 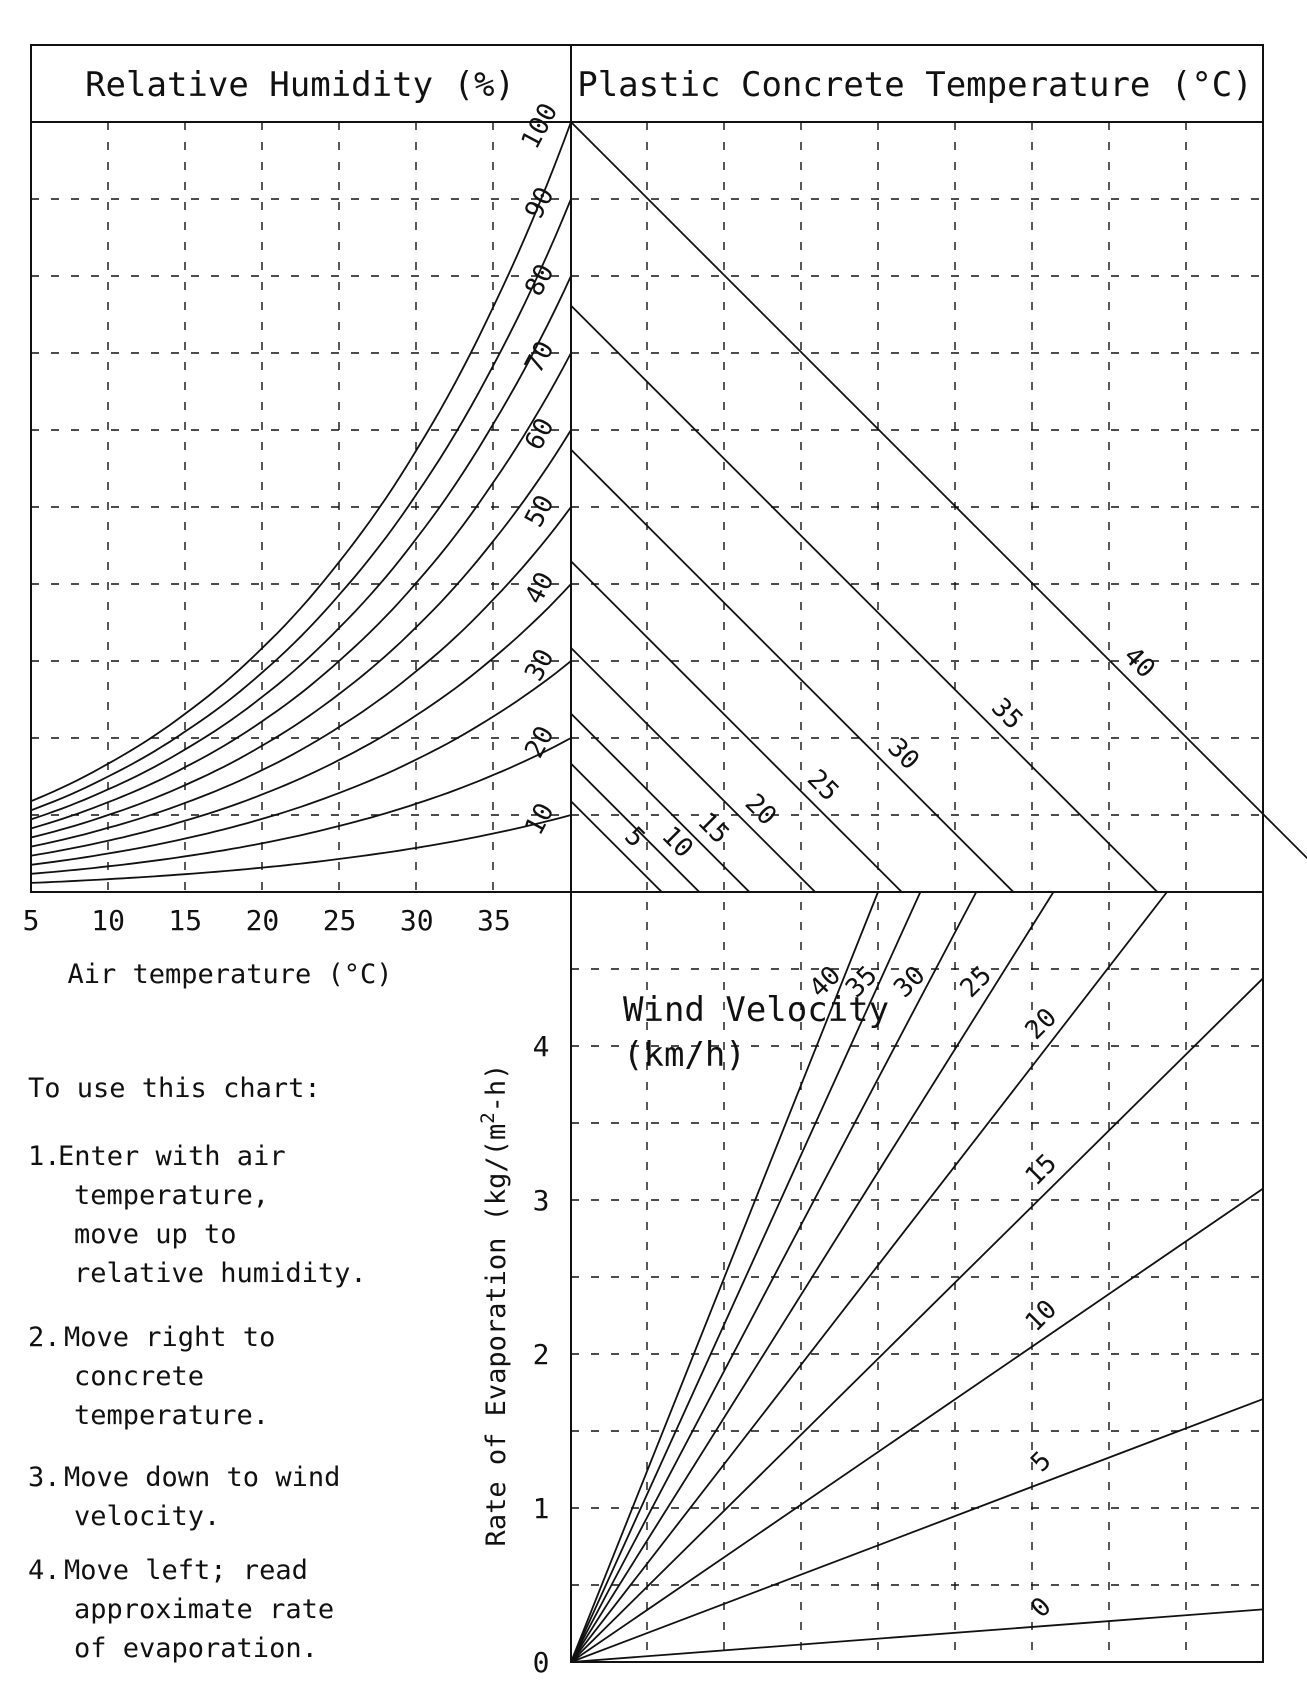 I want to click on air-temp-tick-10: 10, so click(x=108, y=920).